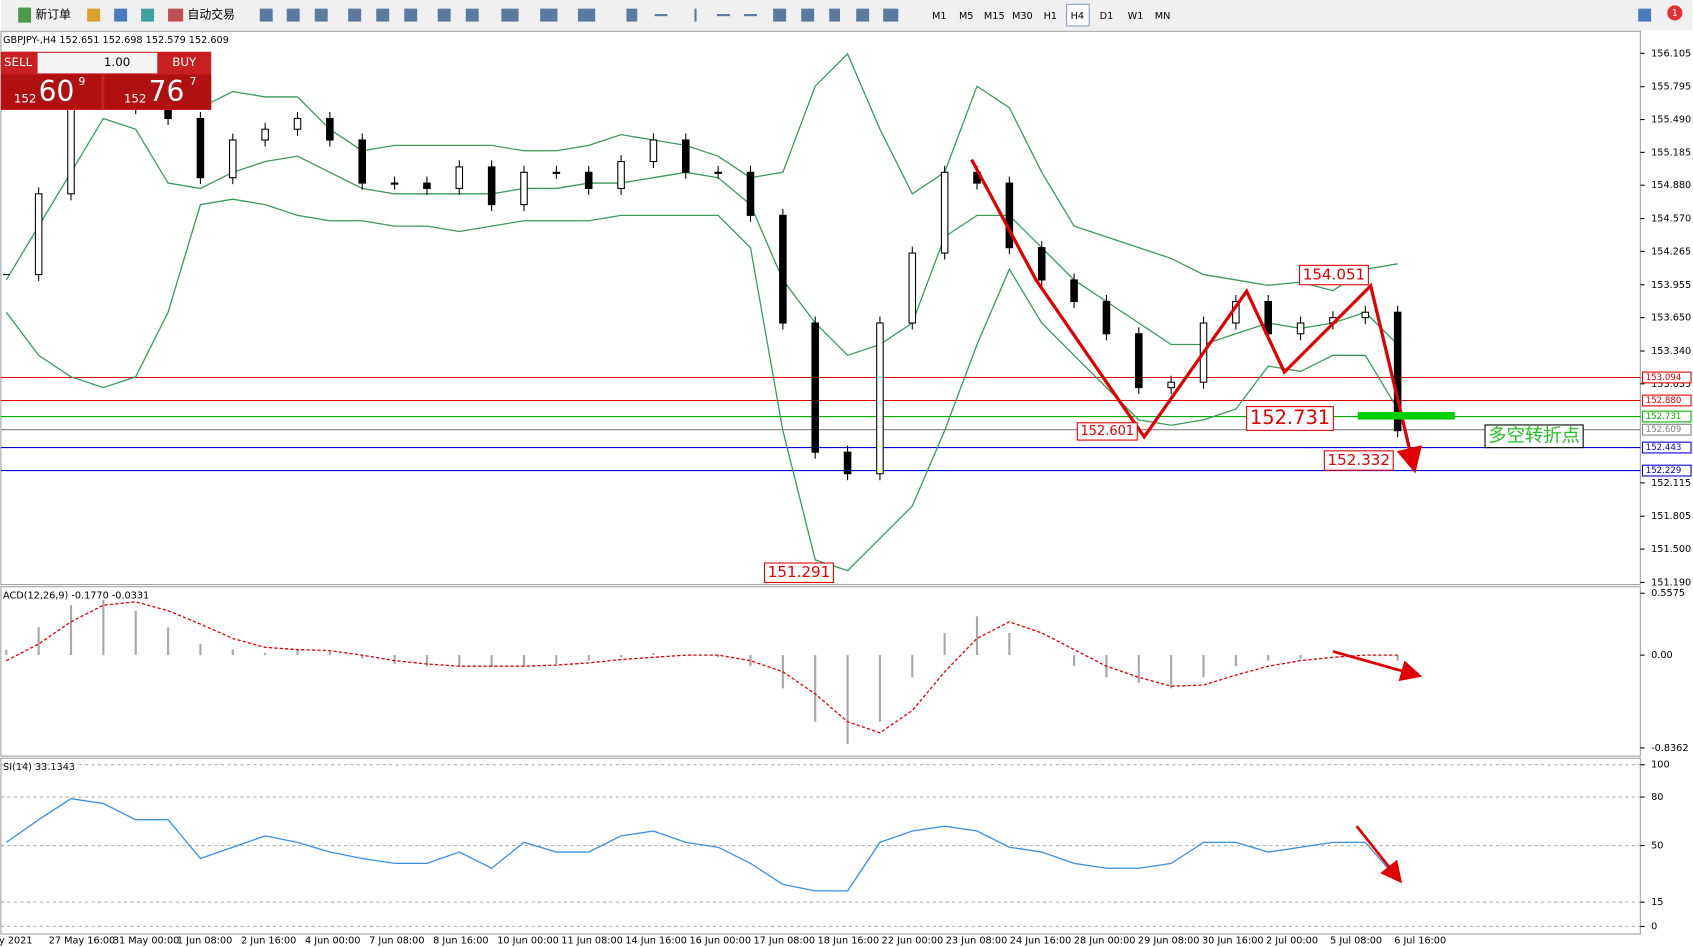 This screenshot has width=1693, height=947. What do you see at coordinates (1671, 582) in the screenshot?
I see `y-tick-label: 151.190` at bounding box center [1671, 582].